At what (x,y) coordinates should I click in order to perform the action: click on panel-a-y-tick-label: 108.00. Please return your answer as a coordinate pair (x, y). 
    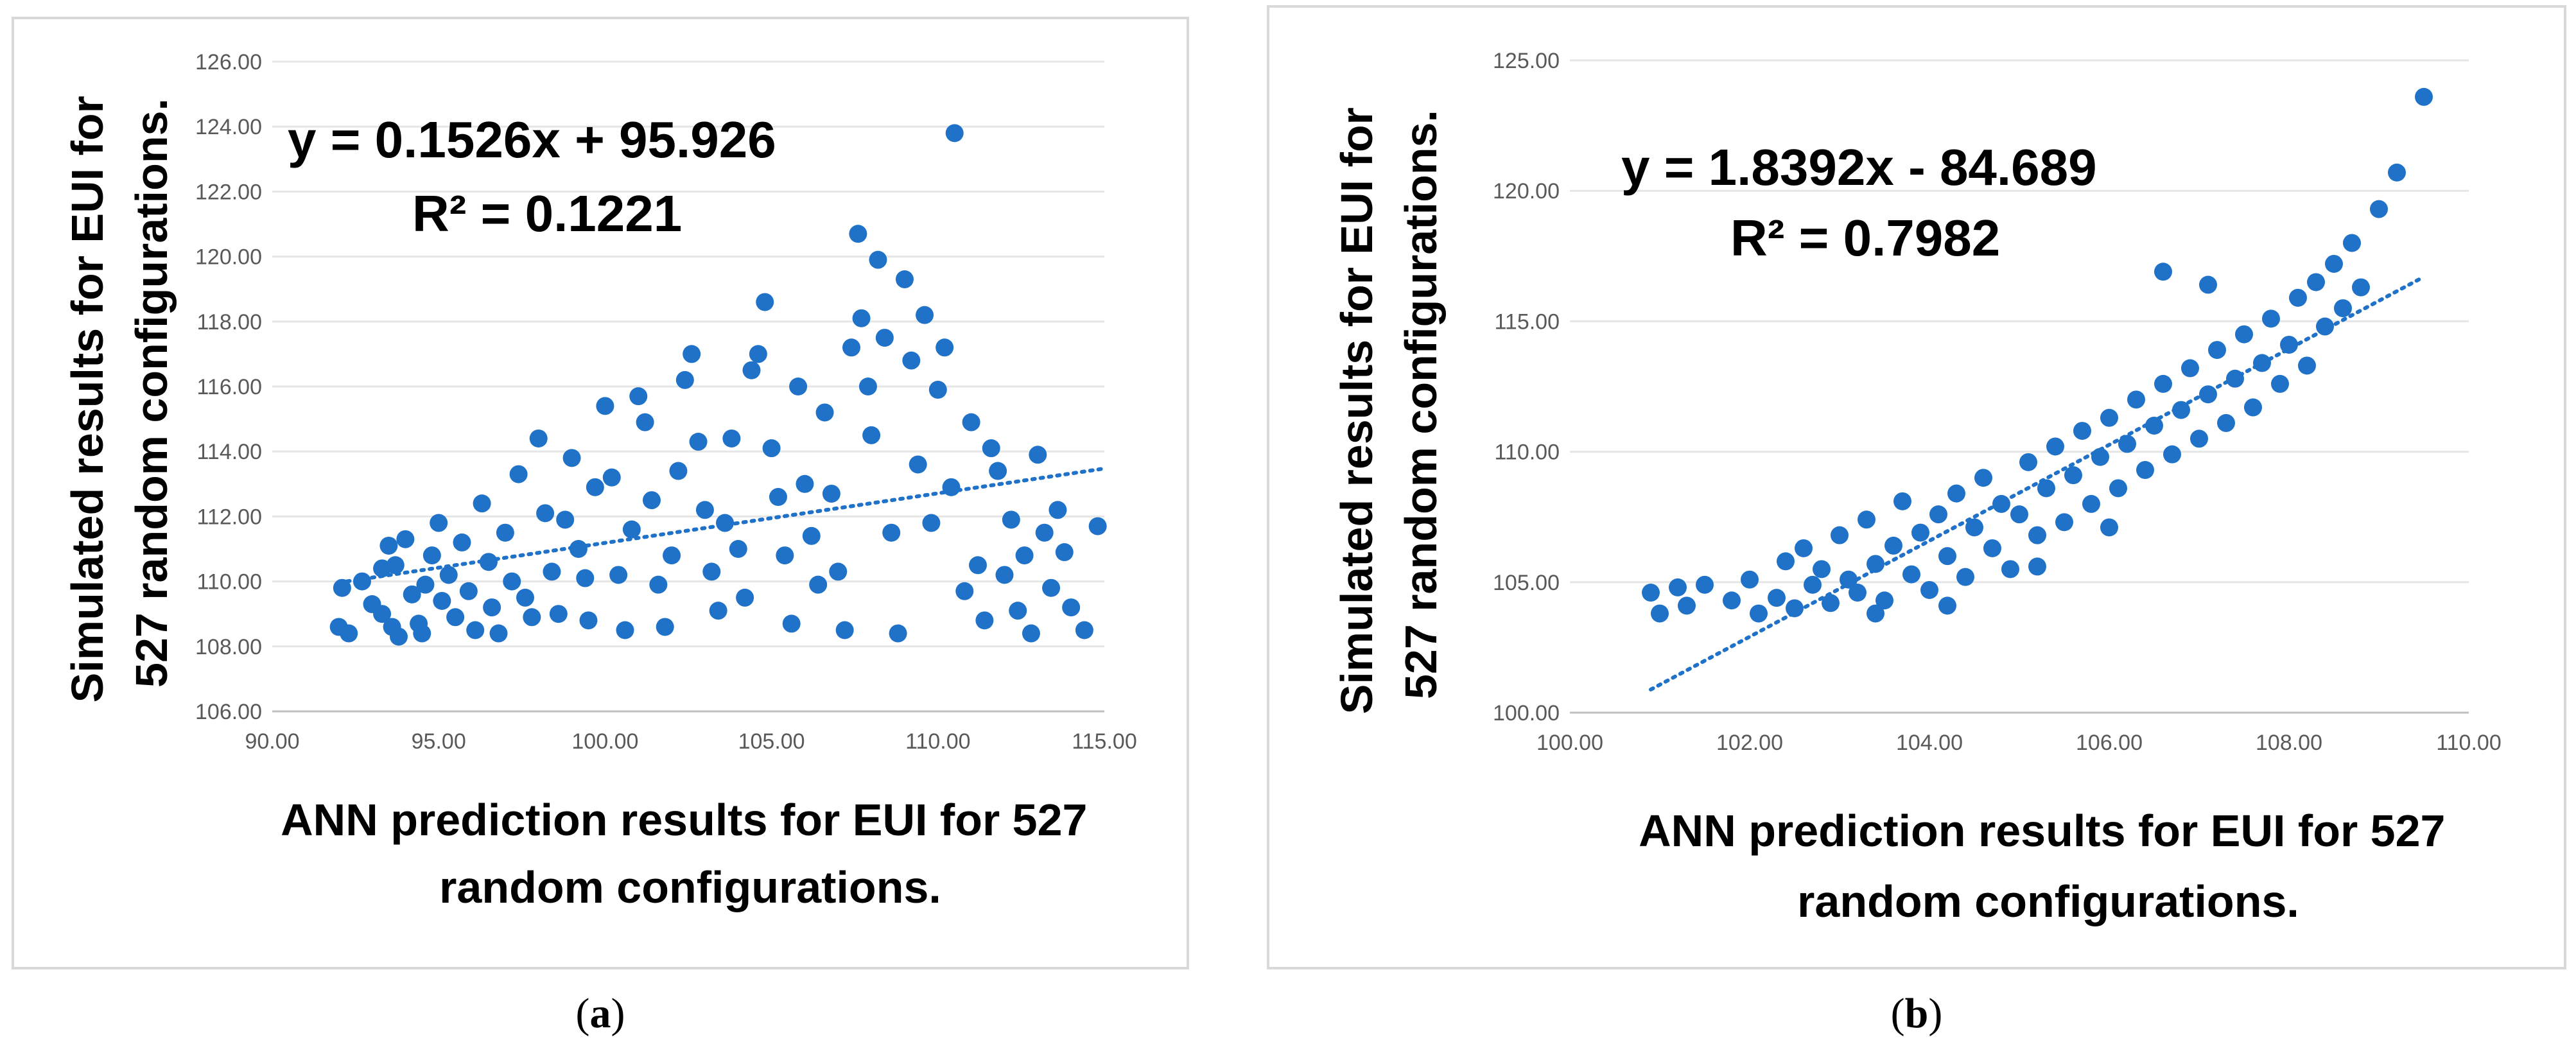
    Looking at the image, I should click on (228, 647).